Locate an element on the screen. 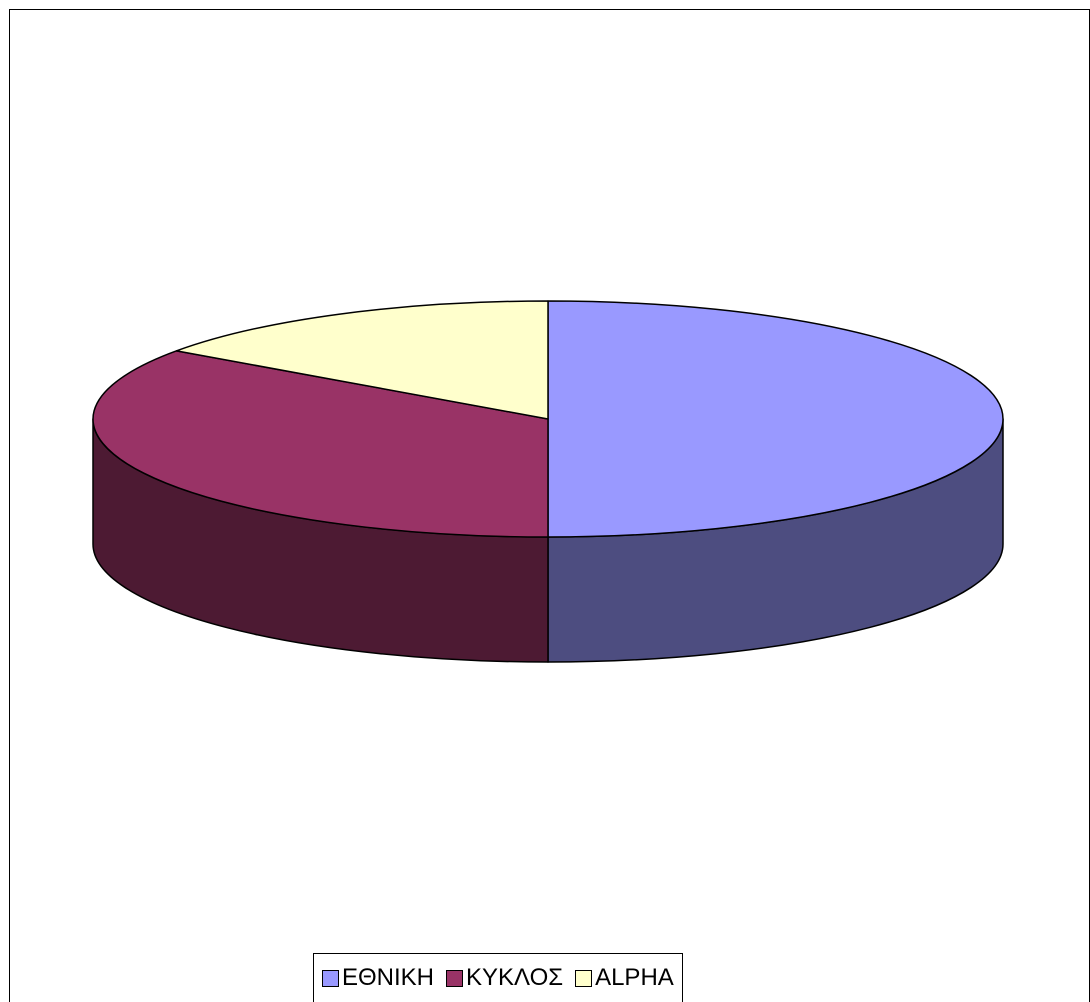 The image size is (1090, 1002). legend-label-ethniki: ΕΘΝΙΚΗ is located at coordinates (388, 977).